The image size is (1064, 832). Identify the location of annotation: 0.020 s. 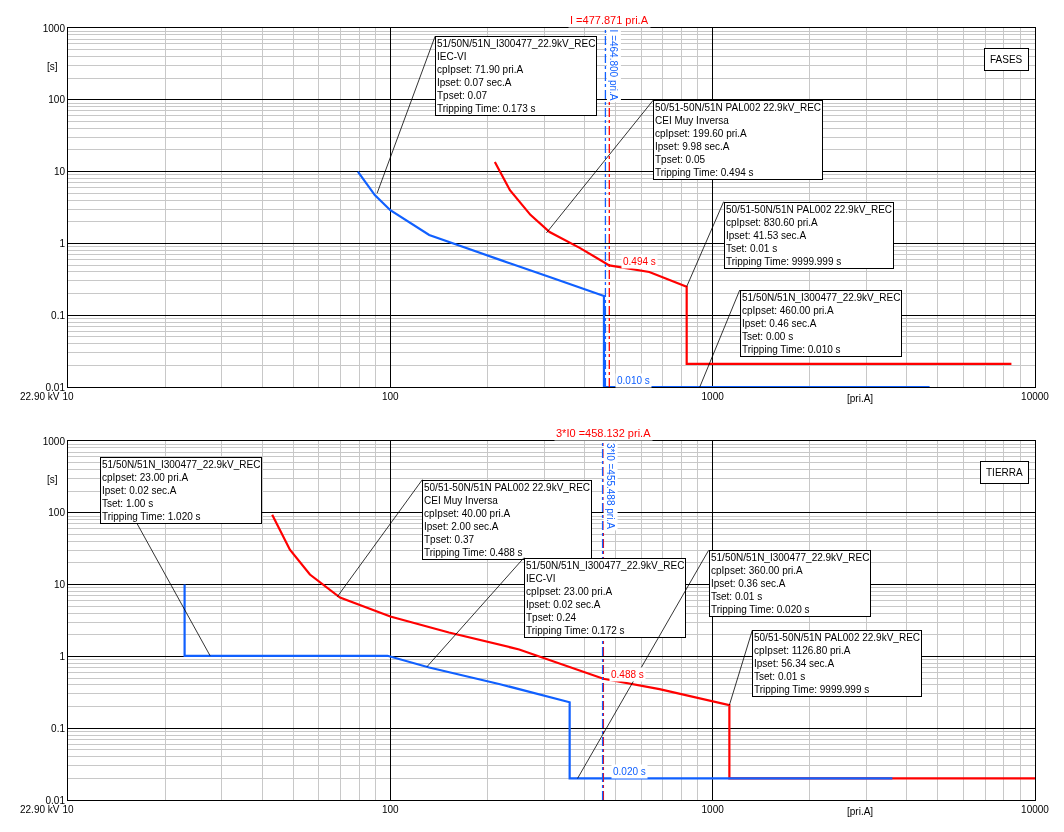
(629, 771).